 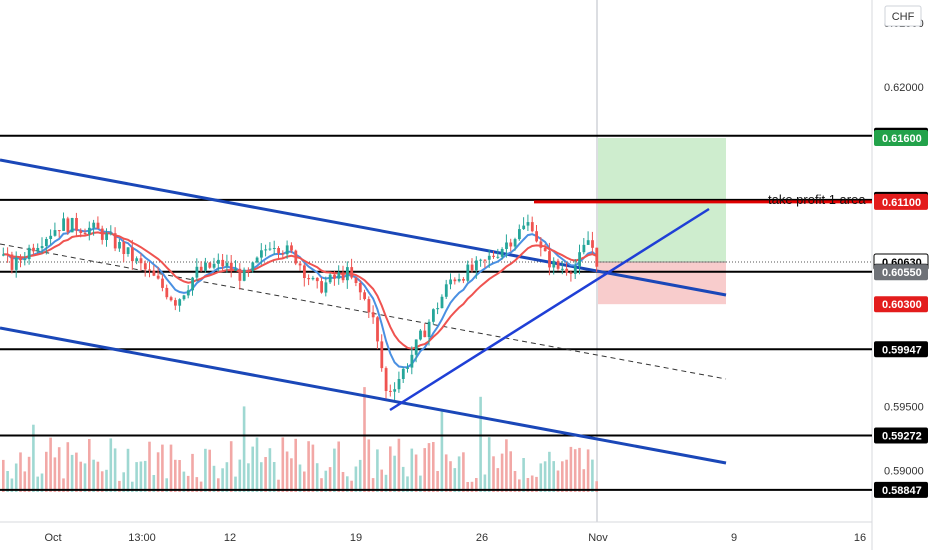 I want to click on time-tick: 13:00, so click(x=142, y=538).